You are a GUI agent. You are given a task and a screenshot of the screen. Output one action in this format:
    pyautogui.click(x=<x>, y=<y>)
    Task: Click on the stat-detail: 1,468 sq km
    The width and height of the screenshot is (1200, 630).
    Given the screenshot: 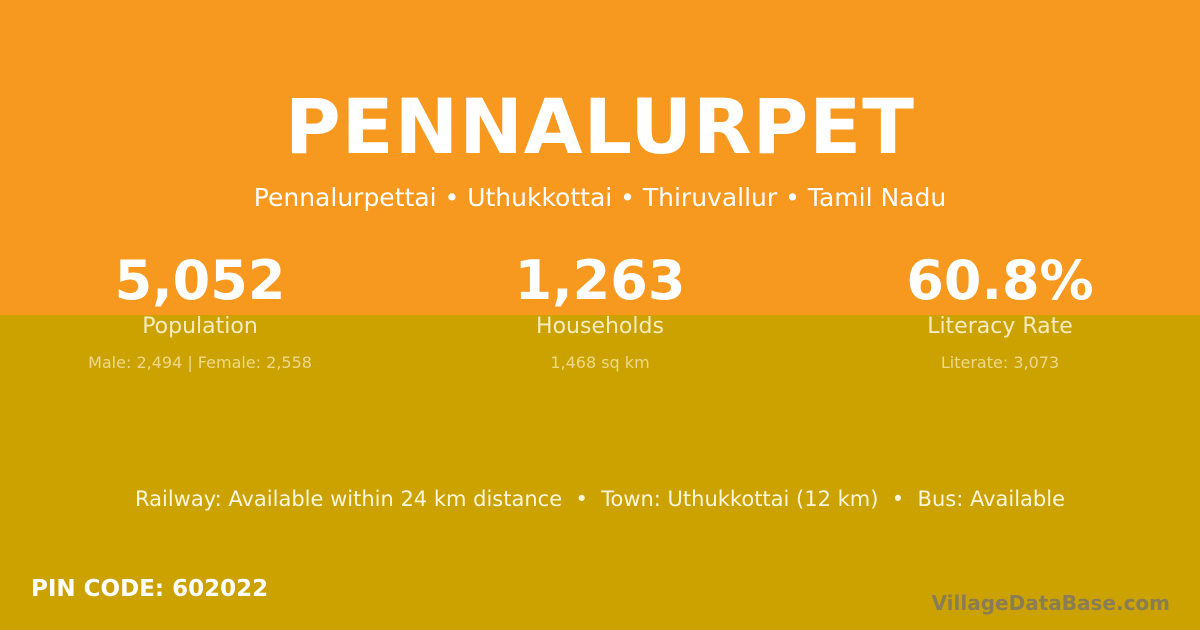 What is the action you would take?
    pyautogui.click(x=600, y=362)
    